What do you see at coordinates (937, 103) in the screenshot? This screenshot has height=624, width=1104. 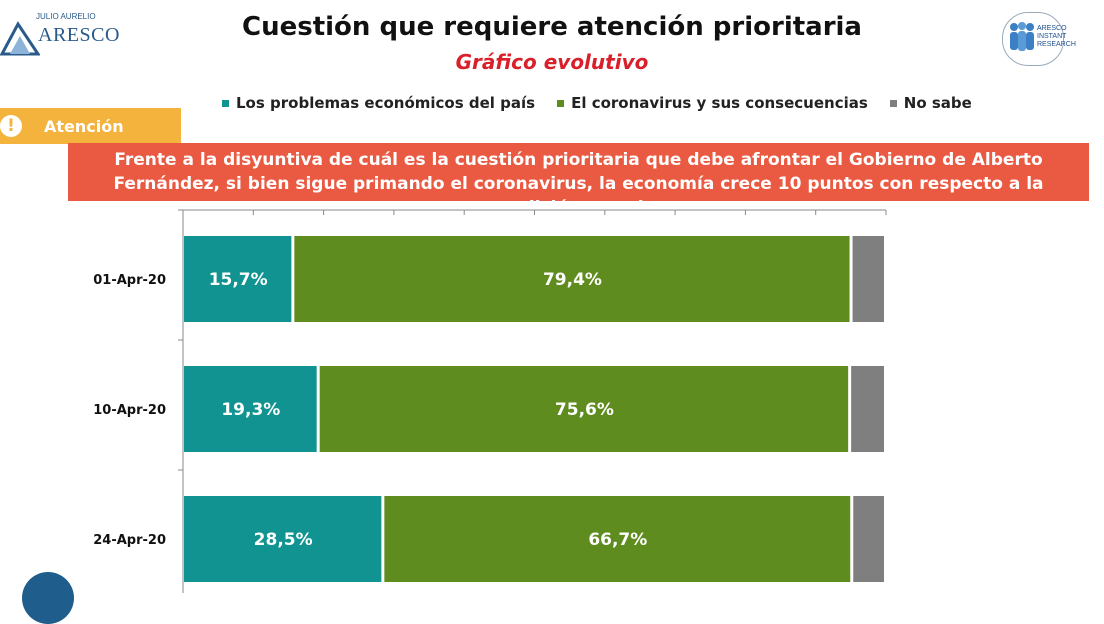 I see `legend-label: No sabe` at bounding box center [937, 103].